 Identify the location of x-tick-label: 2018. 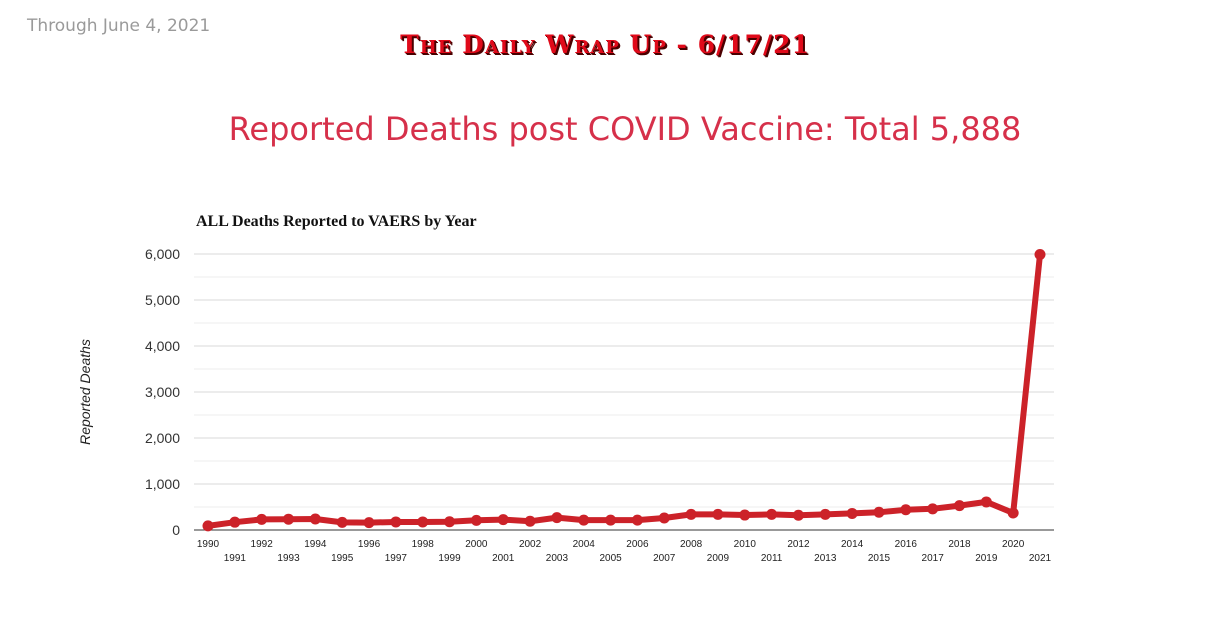
(959, 544).